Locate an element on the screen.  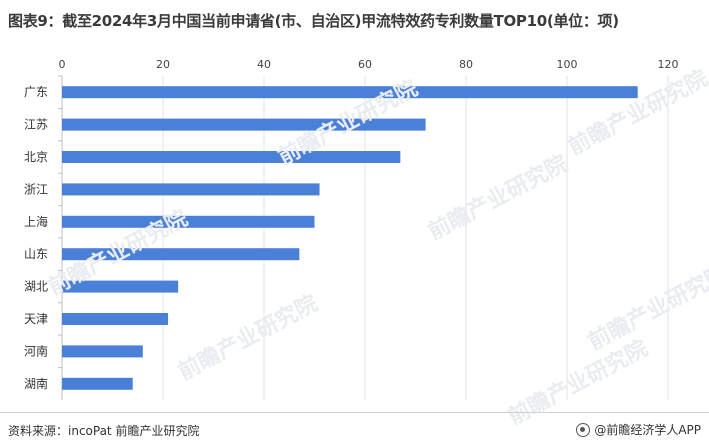
footer-divider is located at coordinates (354, 412).